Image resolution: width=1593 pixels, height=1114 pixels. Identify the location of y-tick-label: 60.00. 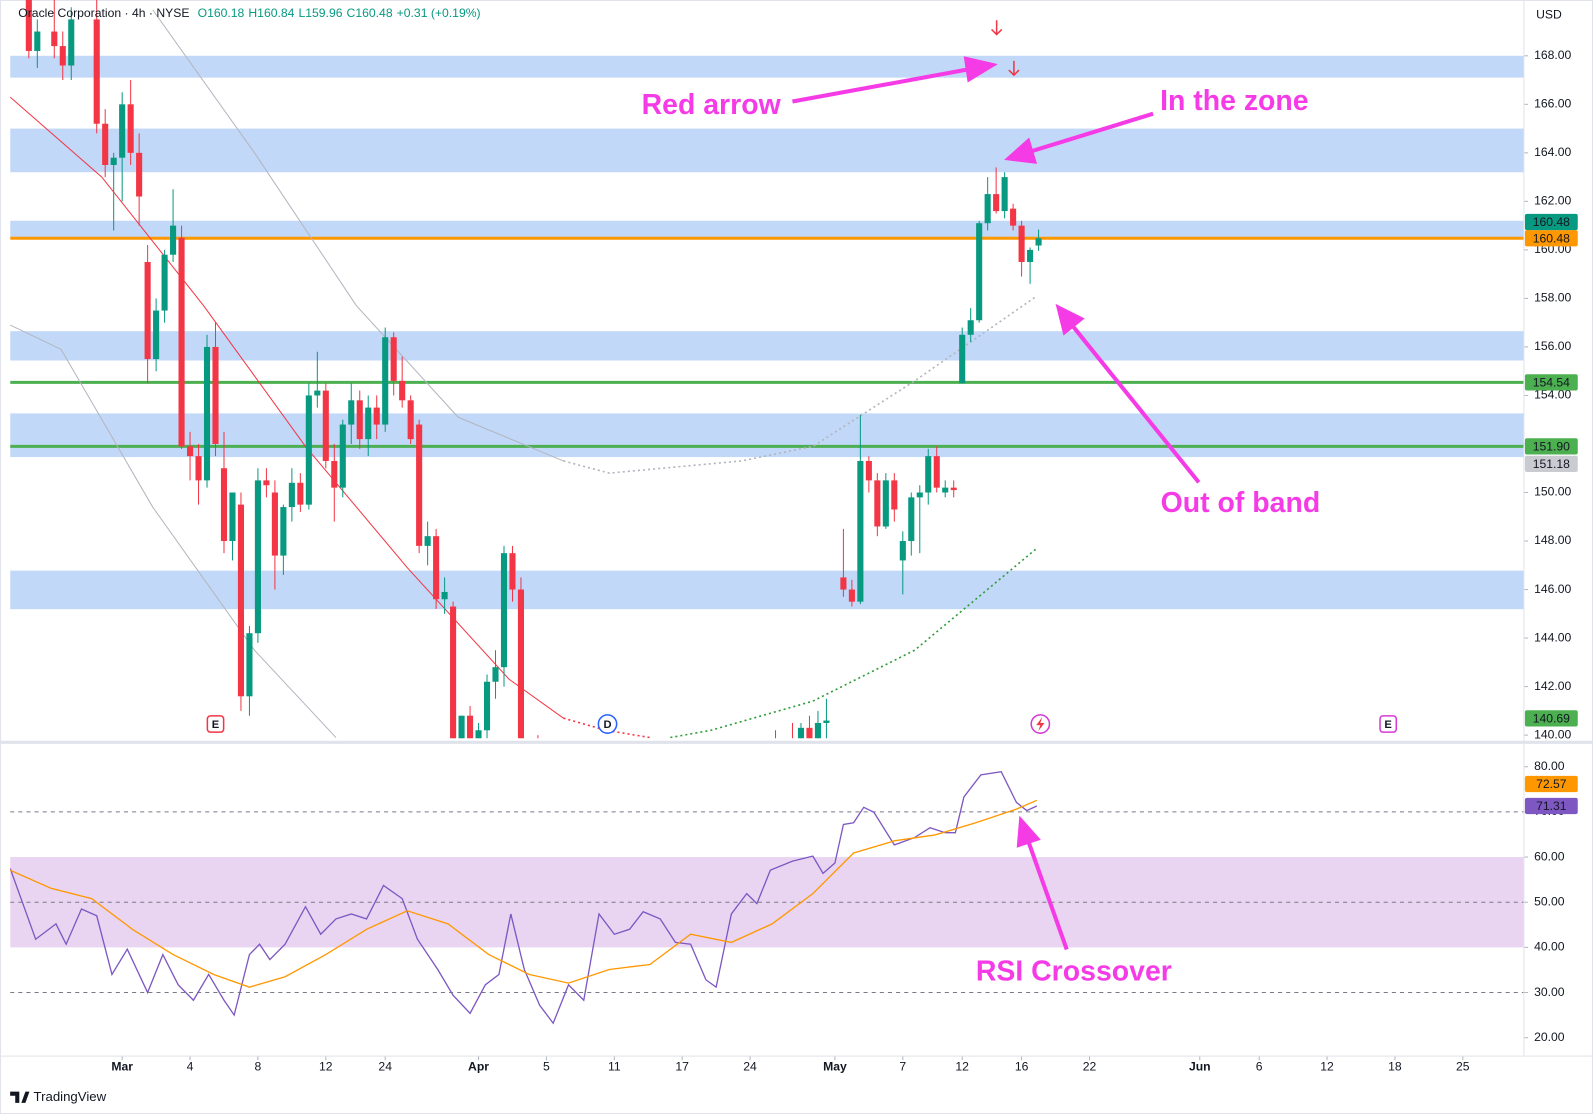
(1549, 856).